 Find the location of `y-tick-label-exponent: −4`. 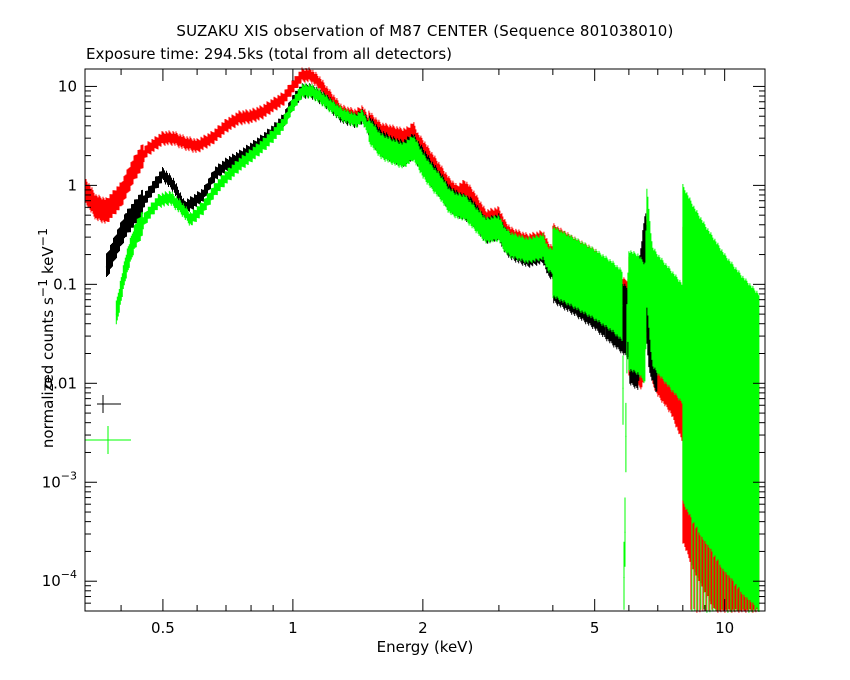

y-tick-label-exponent: −4 is located at coordinates (69, 574).